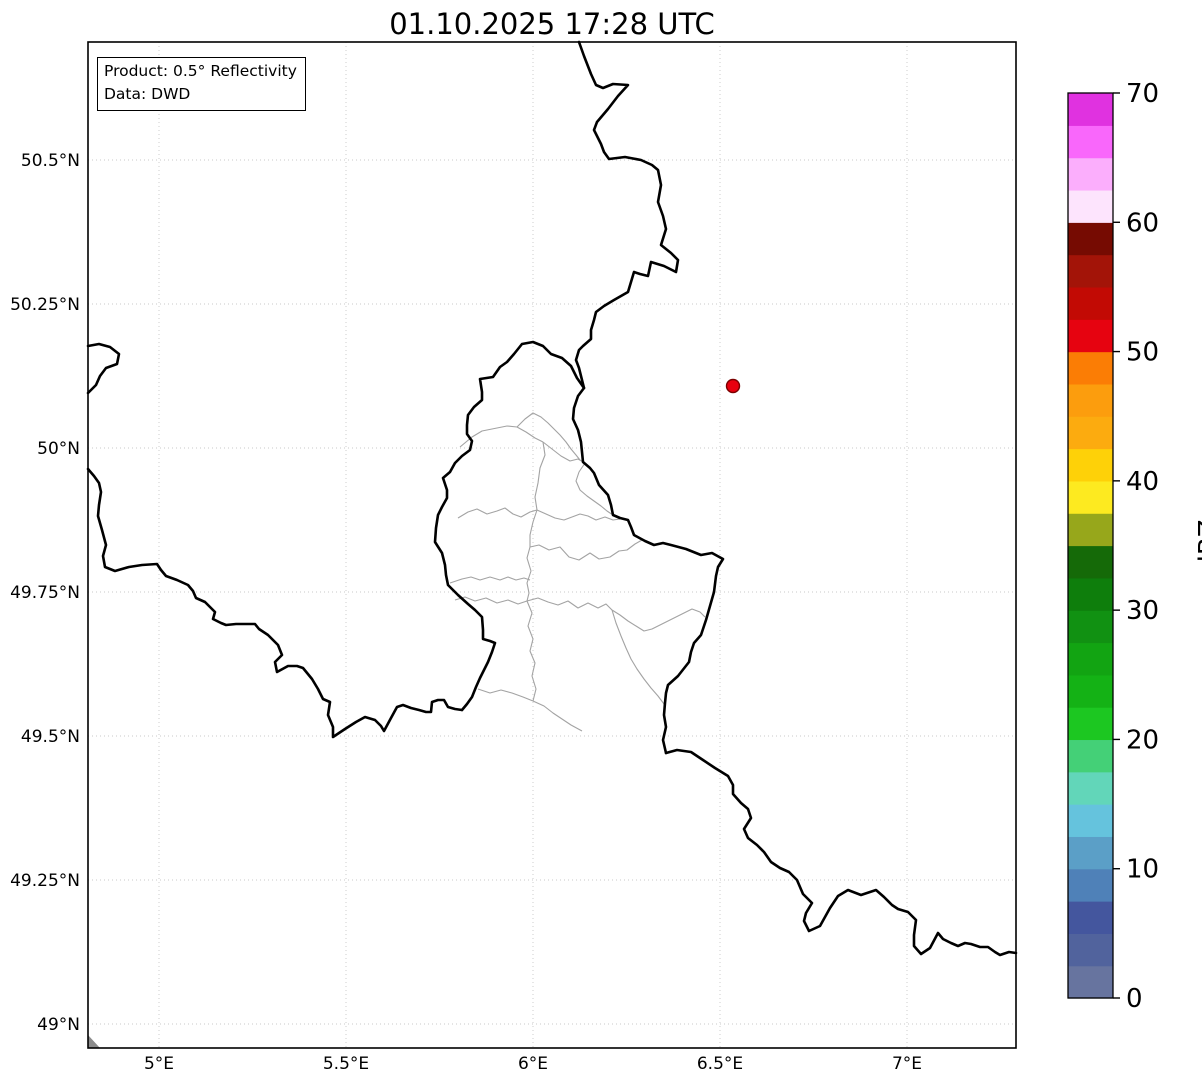  What do you see at coordinates (94, 1041) in the screenshot?
I see `corner-geometry-patch` at bounding box center [94, 1041].